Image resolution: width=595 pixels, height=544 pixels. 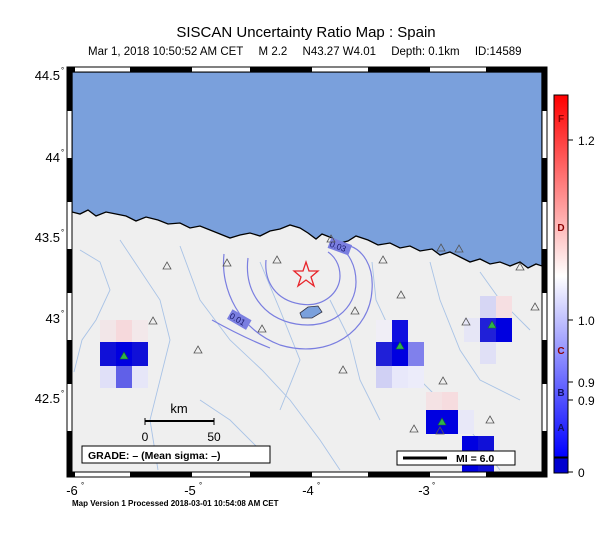 I want to click on grade-box: GRADE: – (Mean sigma: –), so click(x=176, y=454).